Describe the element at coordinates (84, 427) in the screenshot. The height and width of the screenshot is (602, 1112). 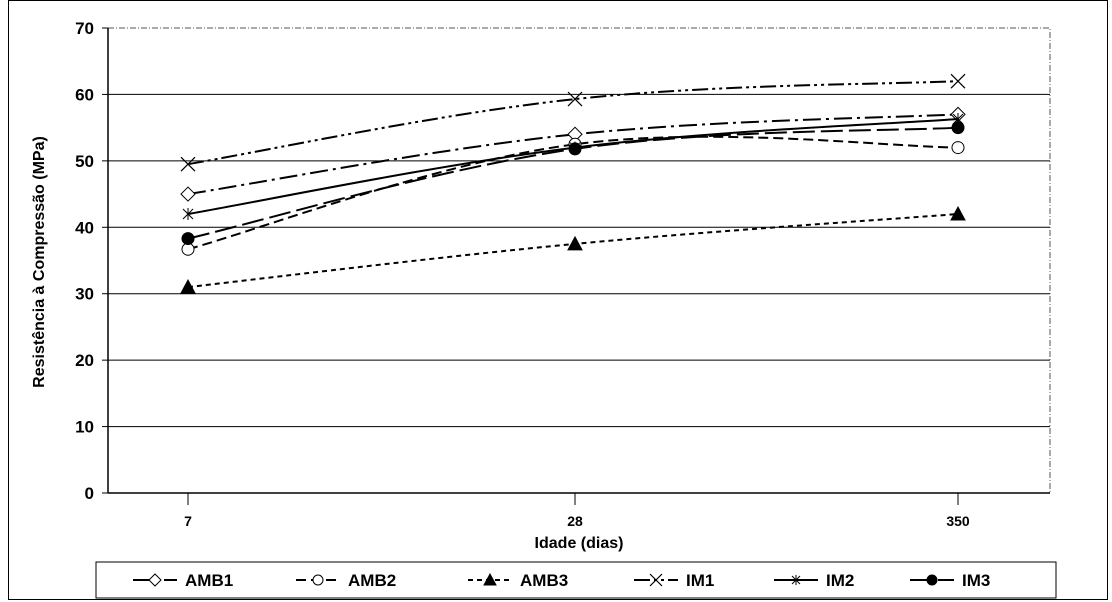
I see `y-tick-label: 10` at that location.